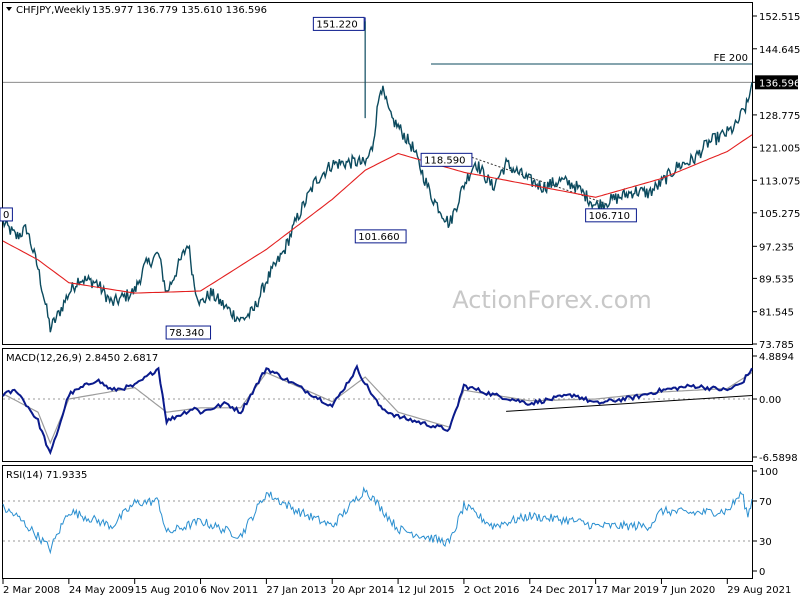 The image size is (800, 600). Describe the element at coordinates (765, 502) in the screenshot. I see `rsi-y-tick-label: 70` at that location.